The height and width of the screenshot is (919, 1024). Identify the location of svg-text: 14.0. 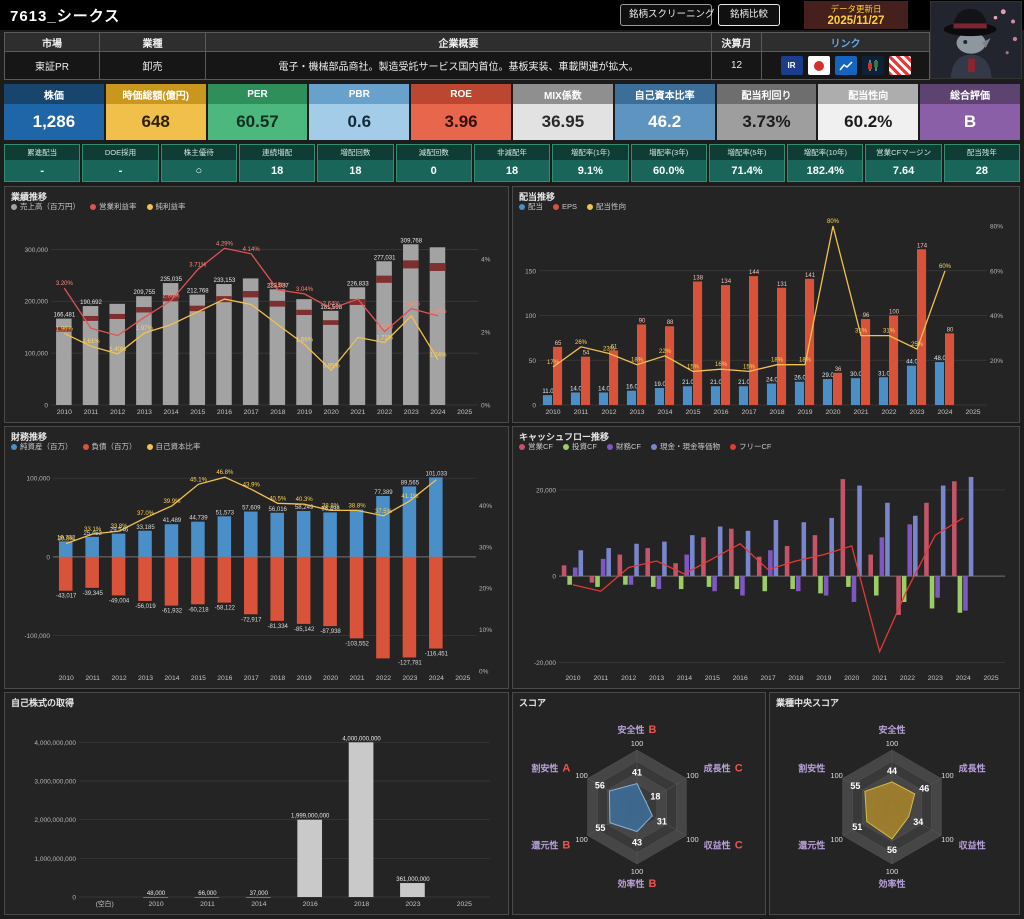
(576, 389).